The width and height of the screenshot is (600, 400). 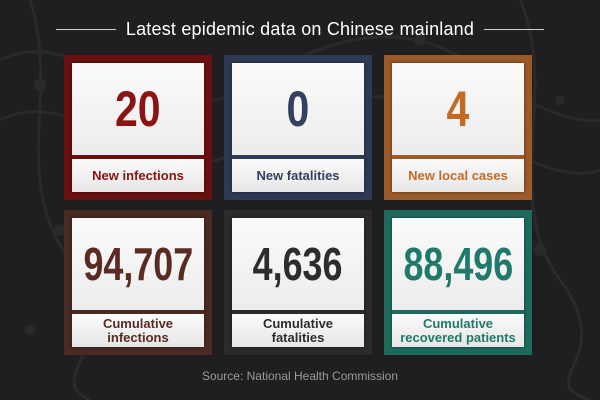 I want to click on card-cumulative-fatalities: 4,636 Cumulative fatalities, so click(x=298, y=282).